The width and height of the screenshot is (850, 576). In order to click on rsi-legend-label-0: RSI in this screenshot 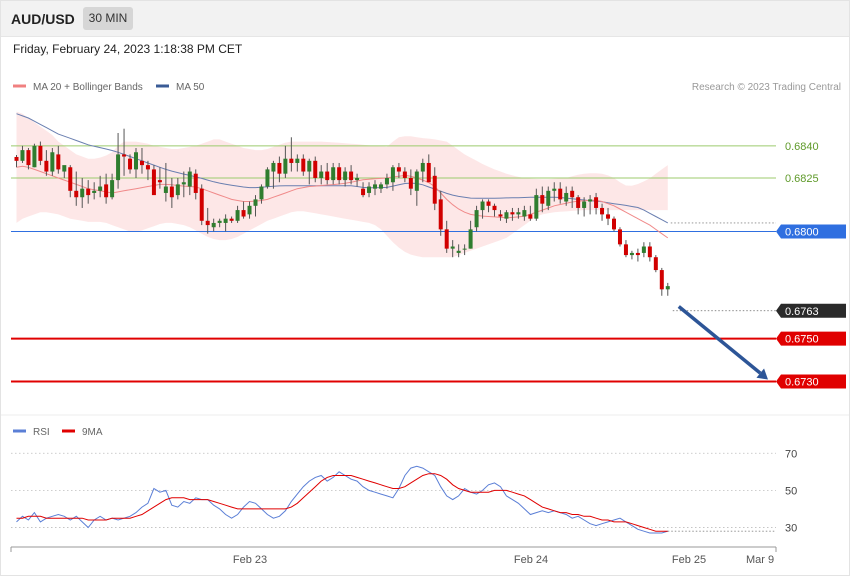, I will do `click(41, 432)`.